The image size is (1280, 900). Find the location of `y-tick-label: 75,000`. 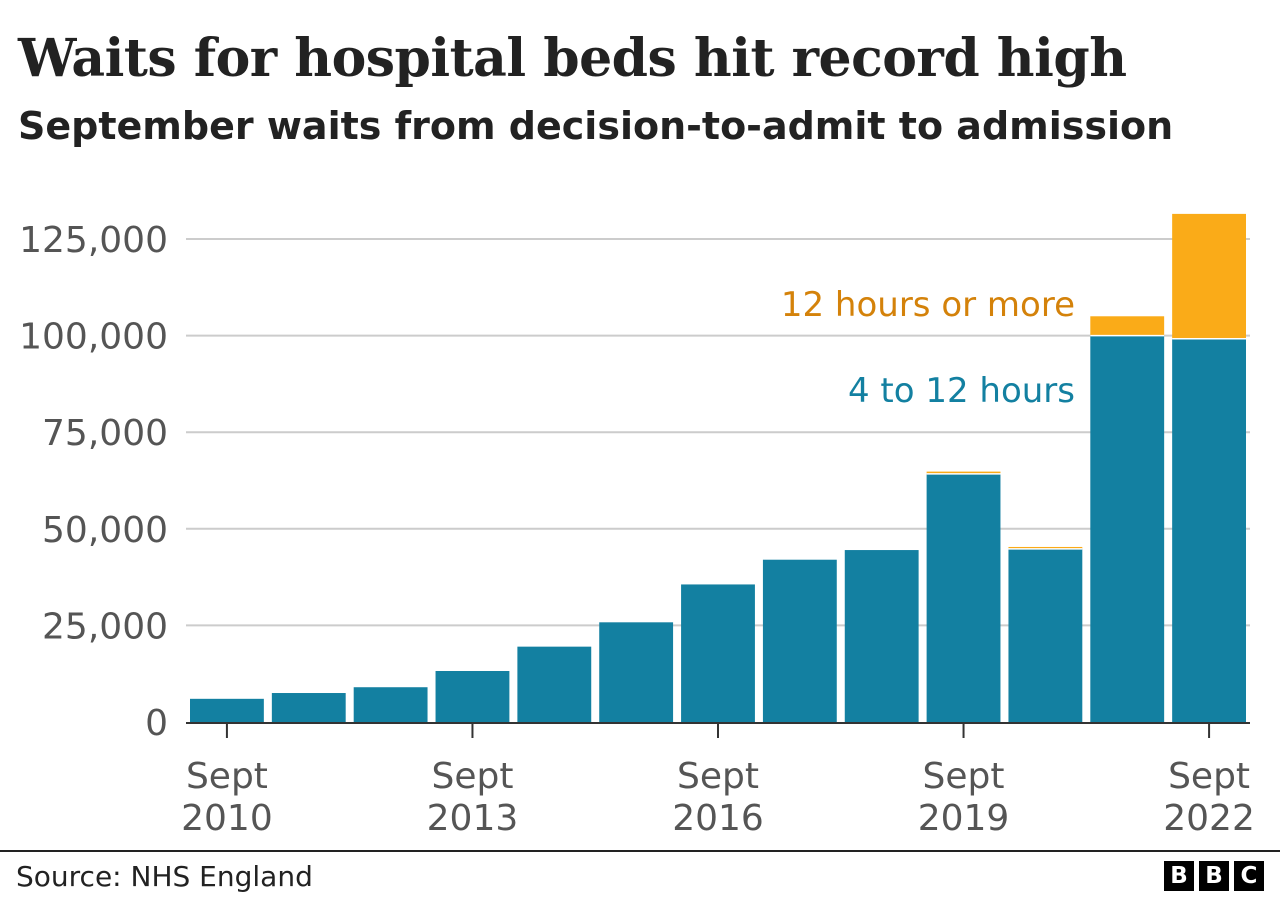

y-tick-label: 75,000 is located at coordinates (105, 433).